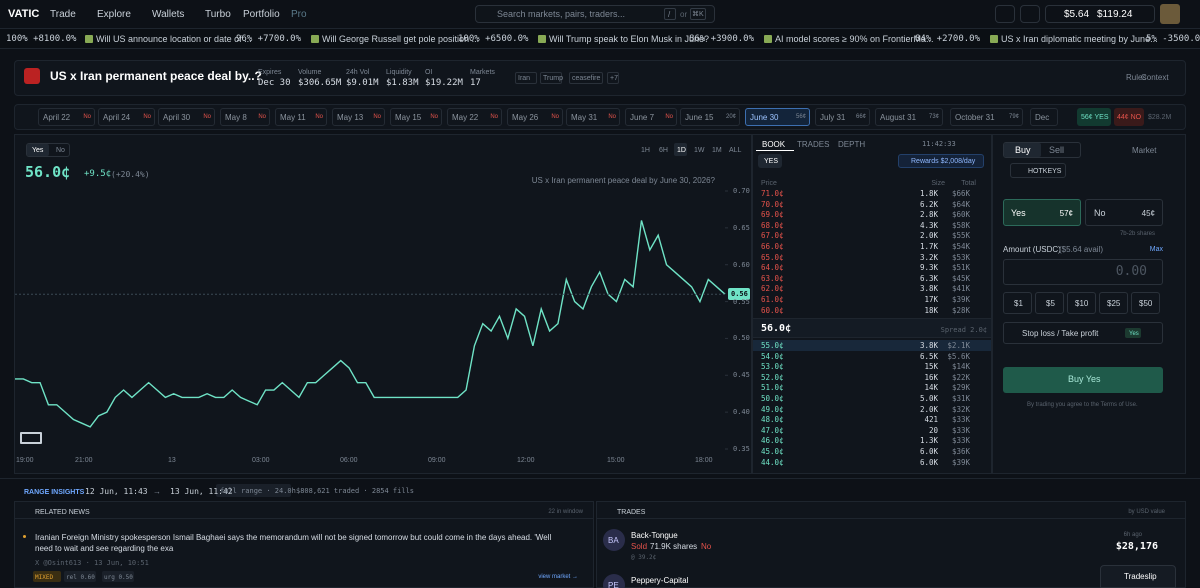  What do you see at coordinates (168, 14) in the screenshot?
I see `nav-item: Wallets` at bounding box center [168, 14].